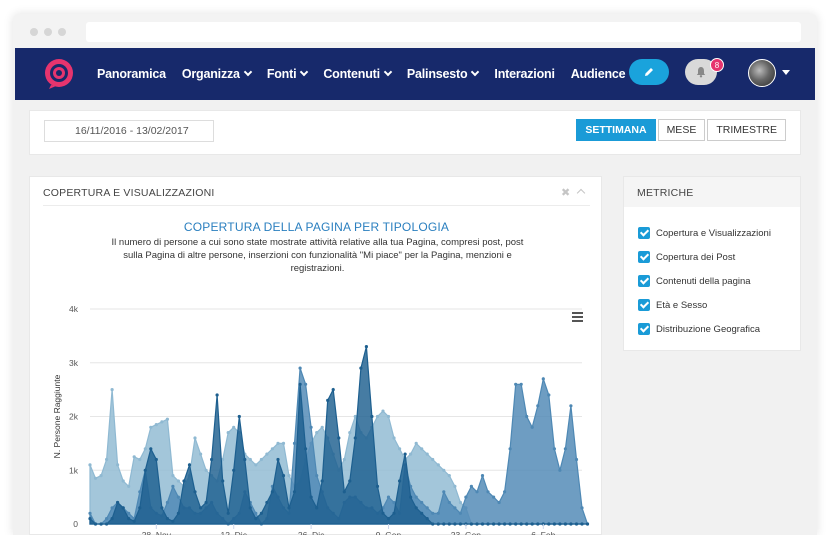 The height and width of the screenshot is (535, 830). What do you see at coordinates (699, 329) in the screenshot?
I see `metric-item: Distribuzione Geografica` at bounding box center [699, 329].